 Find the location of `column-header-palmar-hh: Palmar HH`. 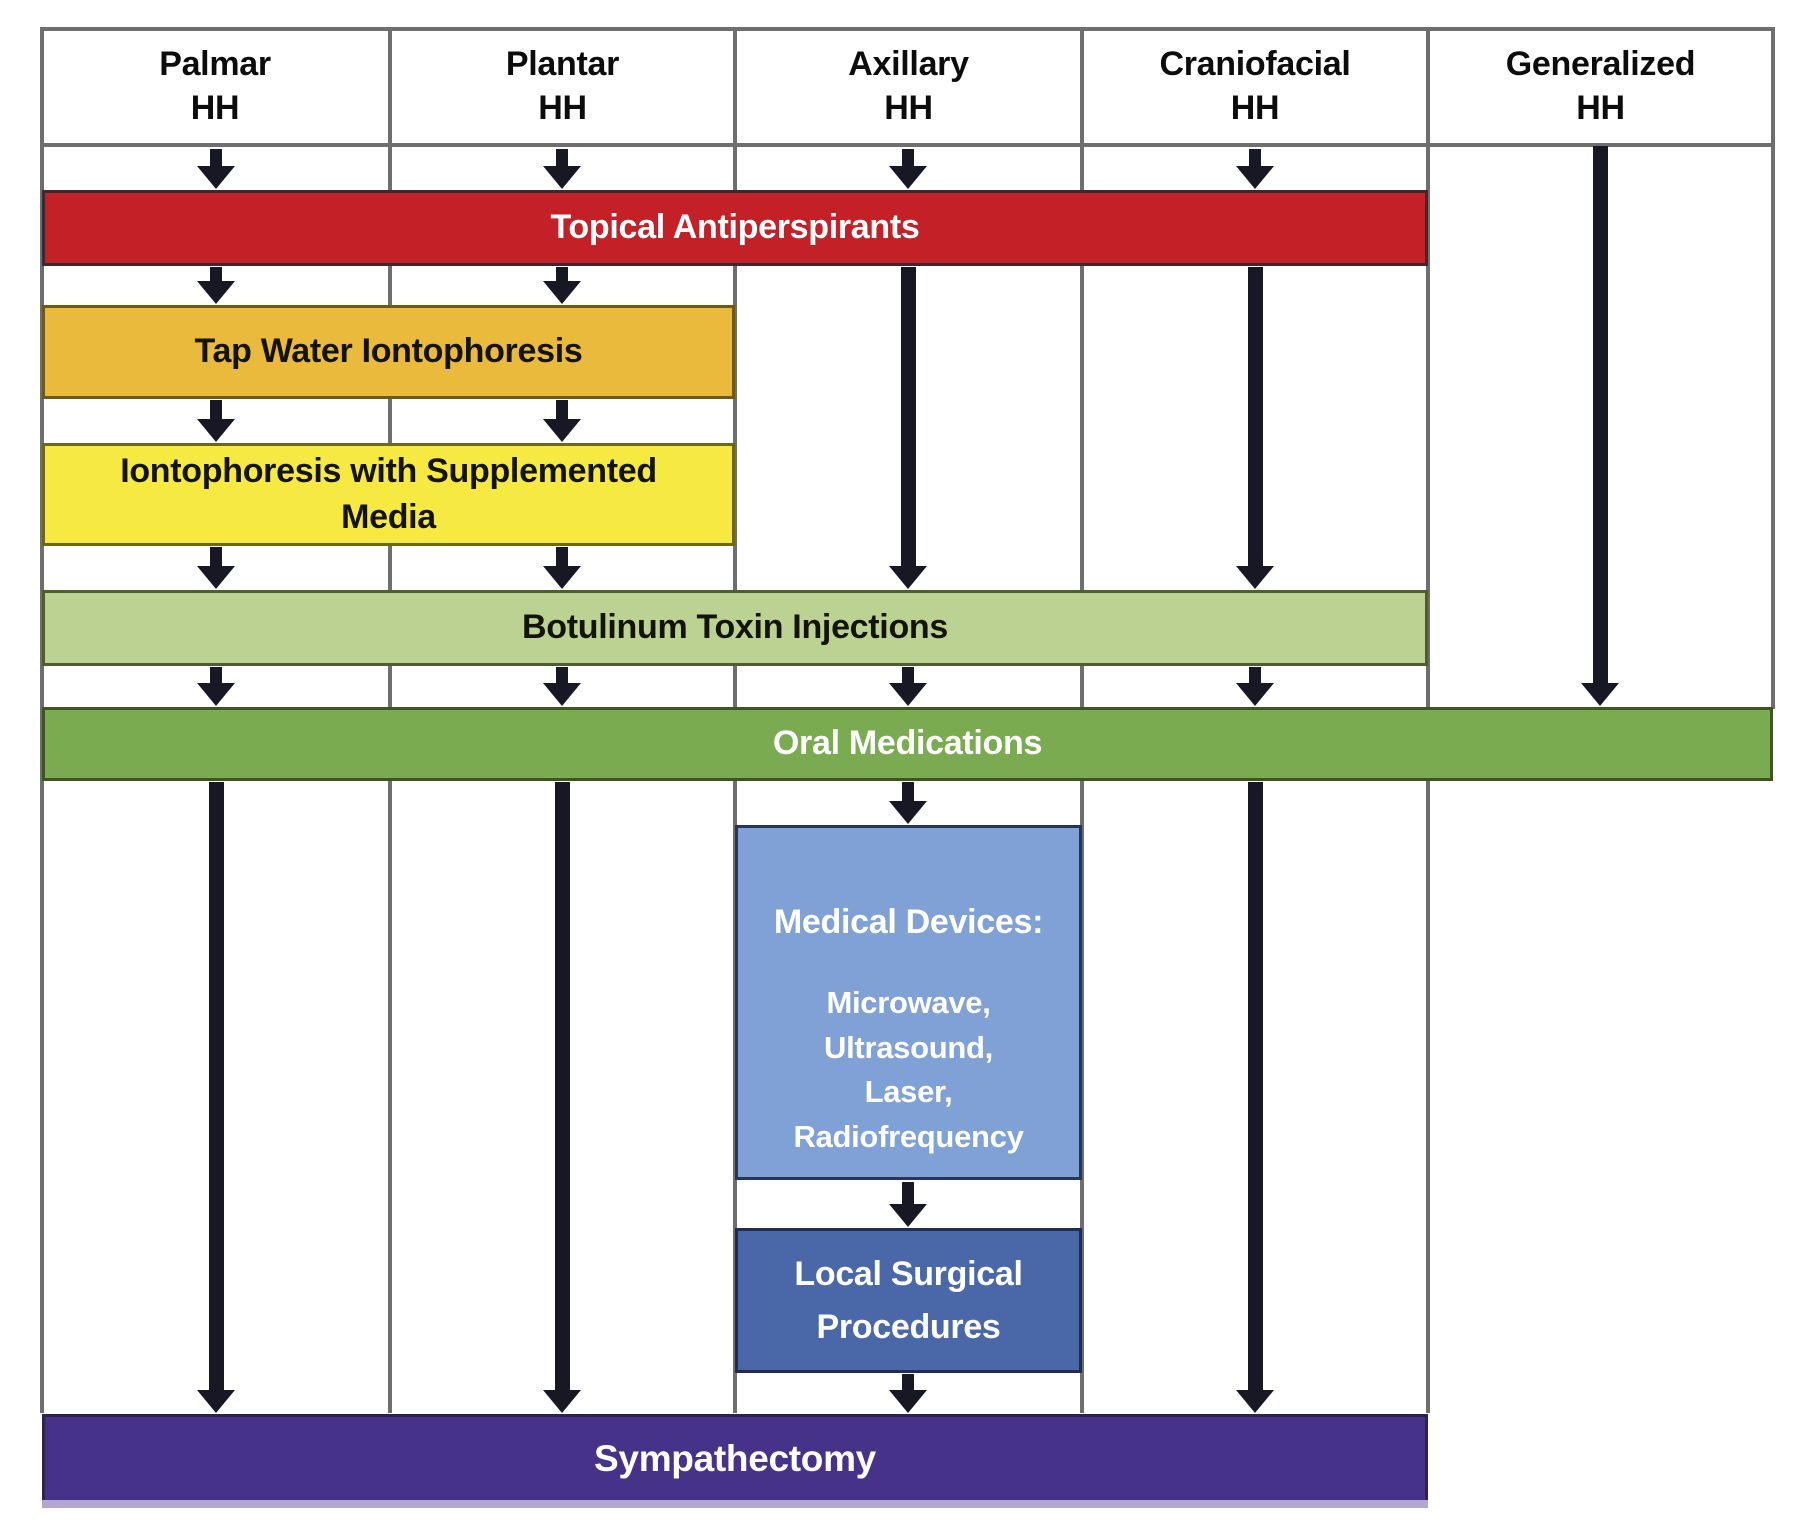

column-header-palmar-hh: Palmar HH is located at coordinates (215, 86).